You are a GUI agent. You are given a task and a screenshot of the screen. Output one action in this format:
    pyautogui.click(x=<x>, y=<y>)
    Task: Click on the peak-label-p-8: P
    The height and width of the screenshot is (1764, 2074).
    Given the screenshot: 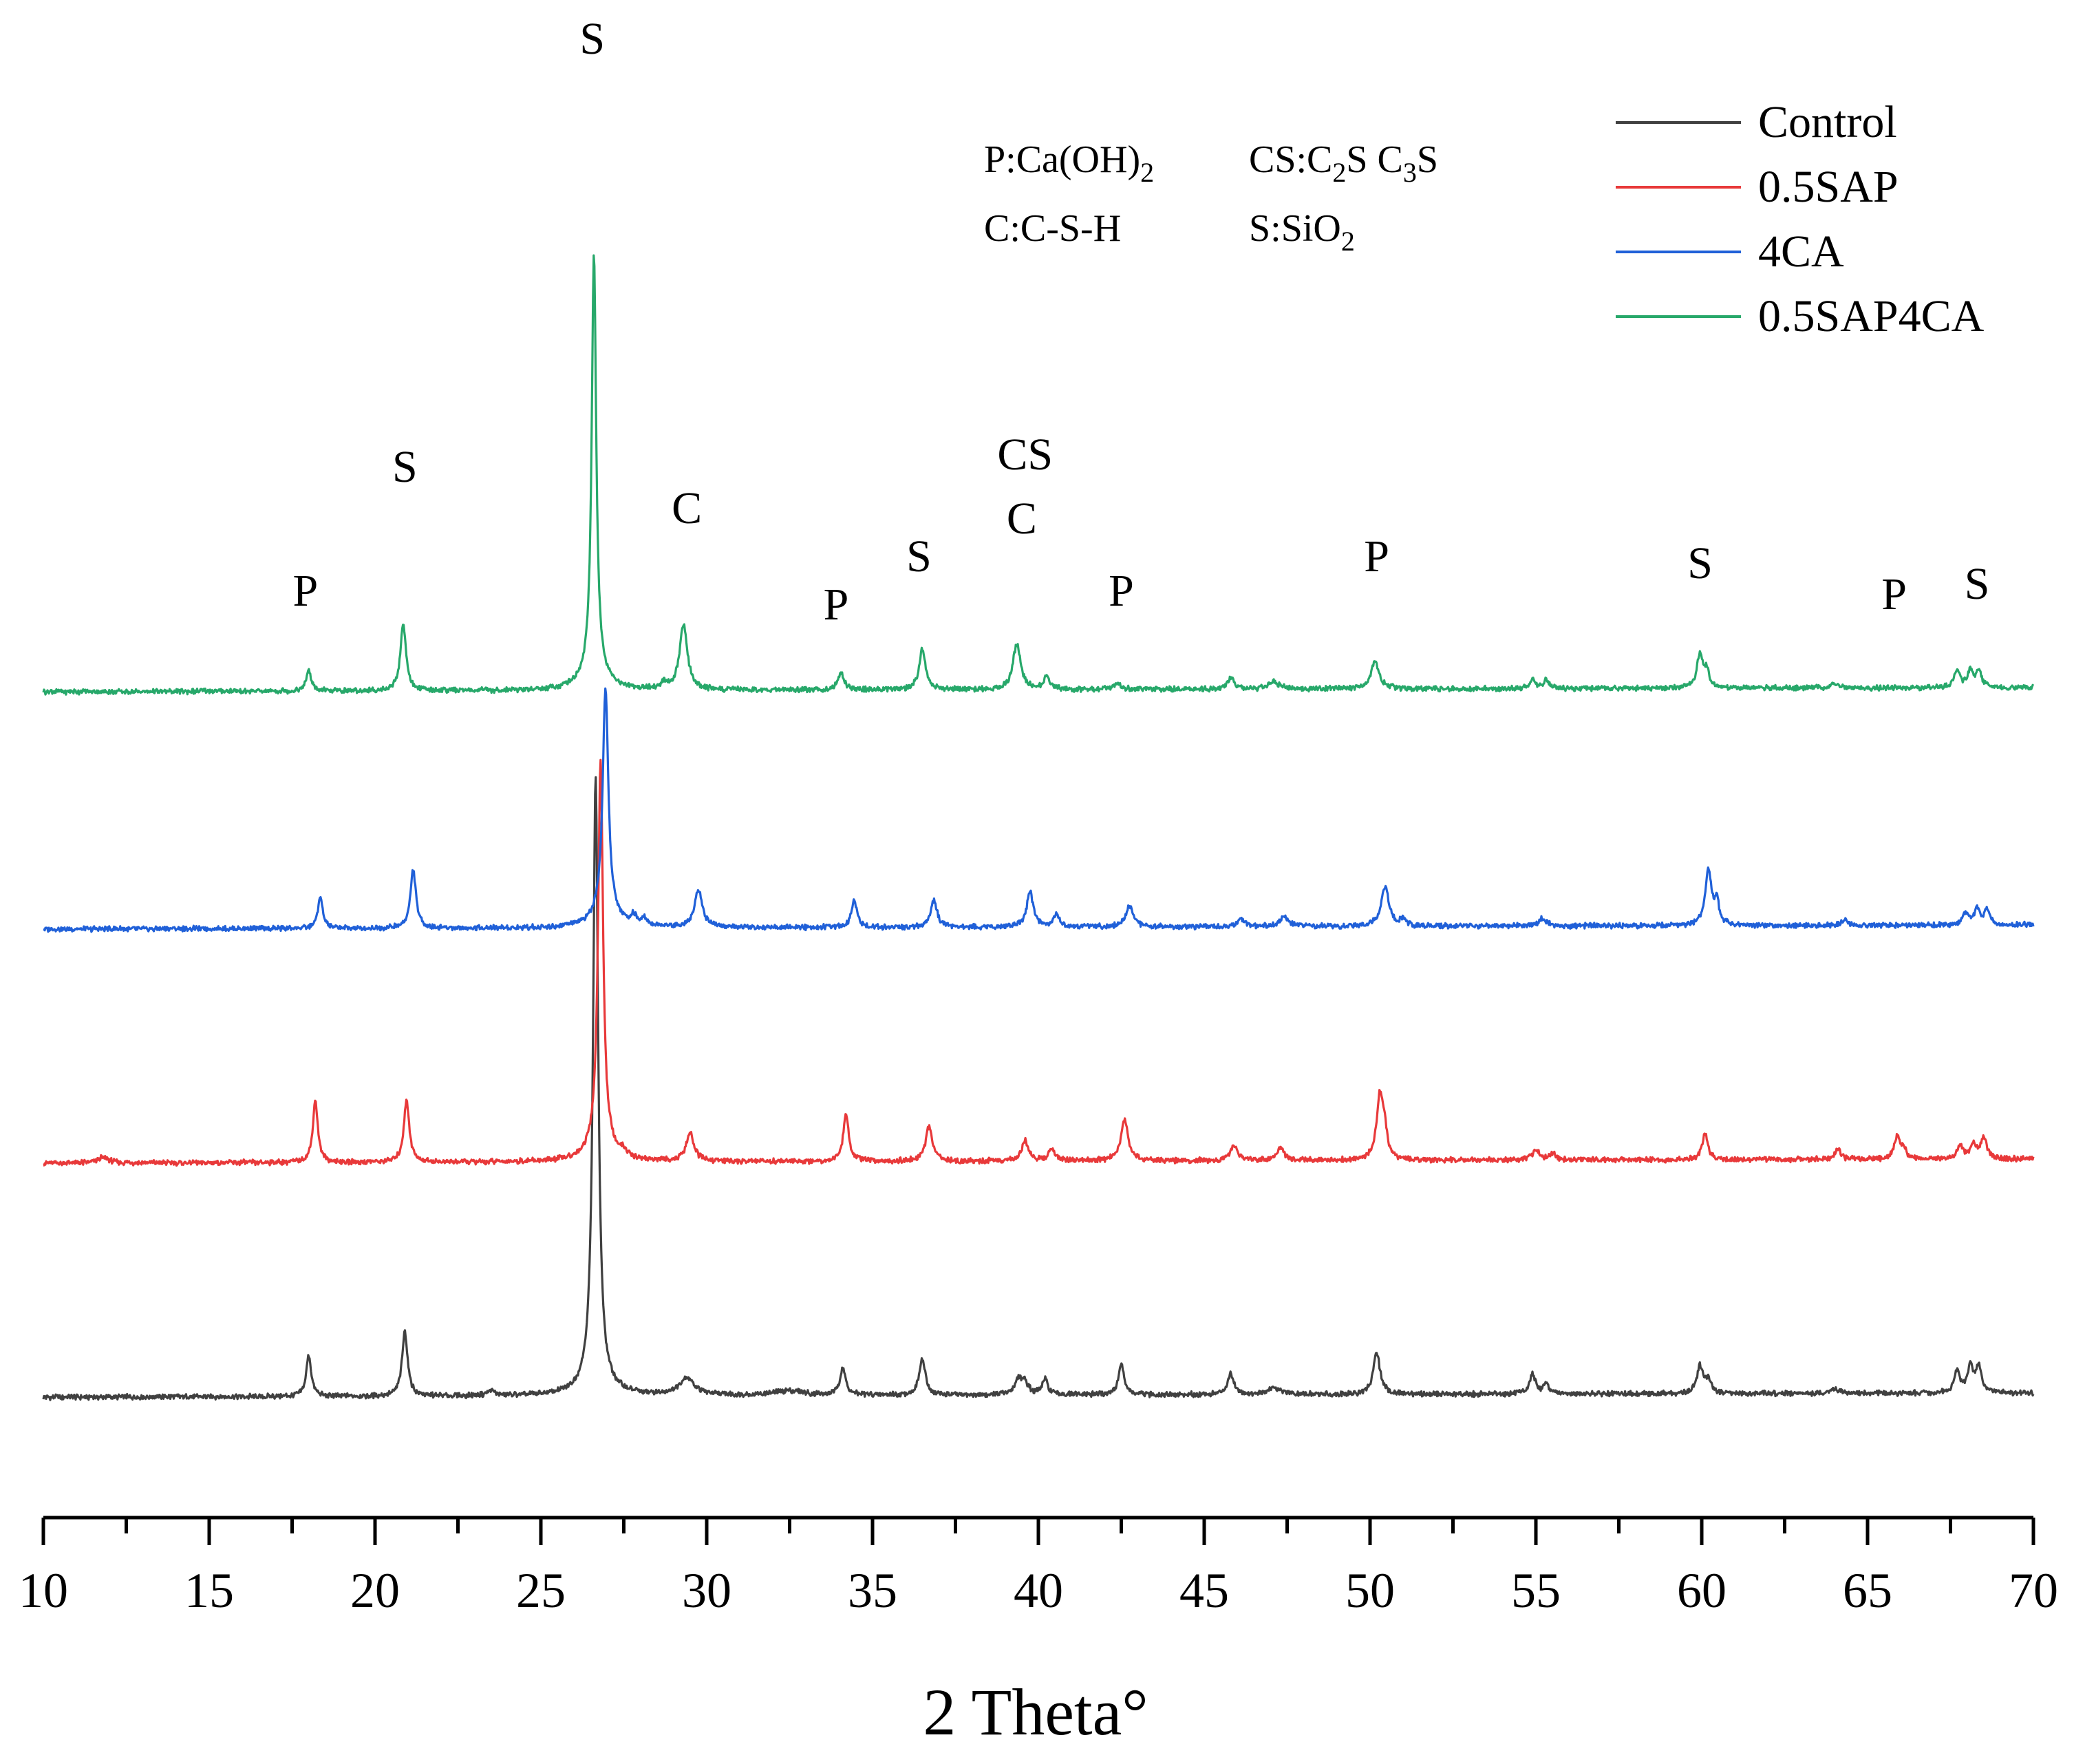 What is the action you would take?
    pyautogui.click(x=1121, y=591)
    